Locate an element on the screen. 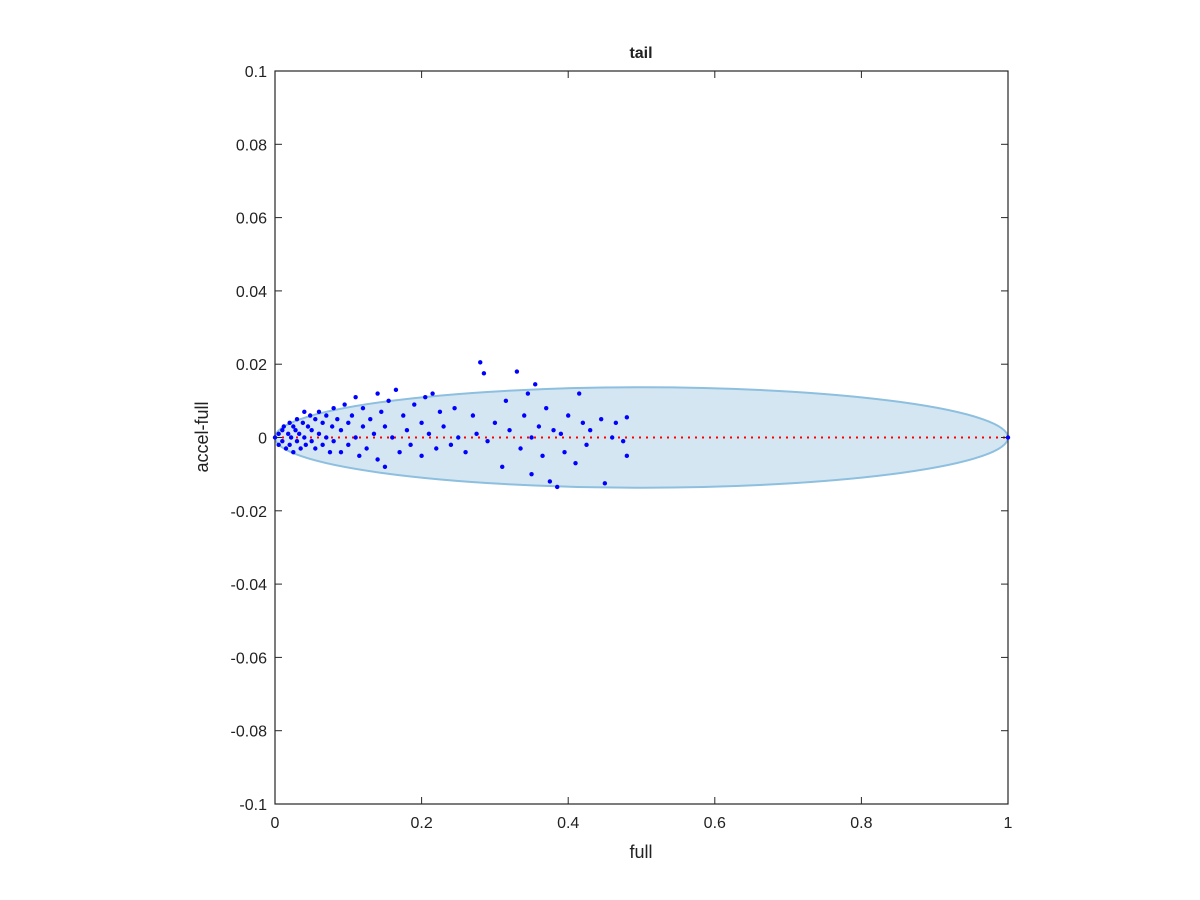 The height and width of the screenshot is (900, 1200). x-tick-label: 0.6 is located at coordinates (715, 823).